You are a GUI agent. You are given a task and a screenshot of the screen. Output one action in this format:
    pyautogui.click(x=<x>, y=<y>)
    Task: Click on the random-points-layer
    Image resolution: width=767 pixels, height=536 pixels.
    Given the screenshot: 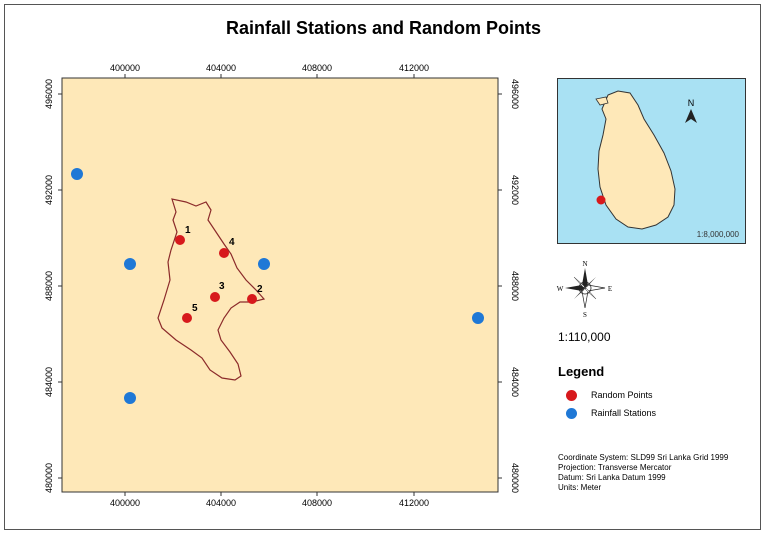 What is the action you would take?
    pyautogui.click(x=216, y=279)
    